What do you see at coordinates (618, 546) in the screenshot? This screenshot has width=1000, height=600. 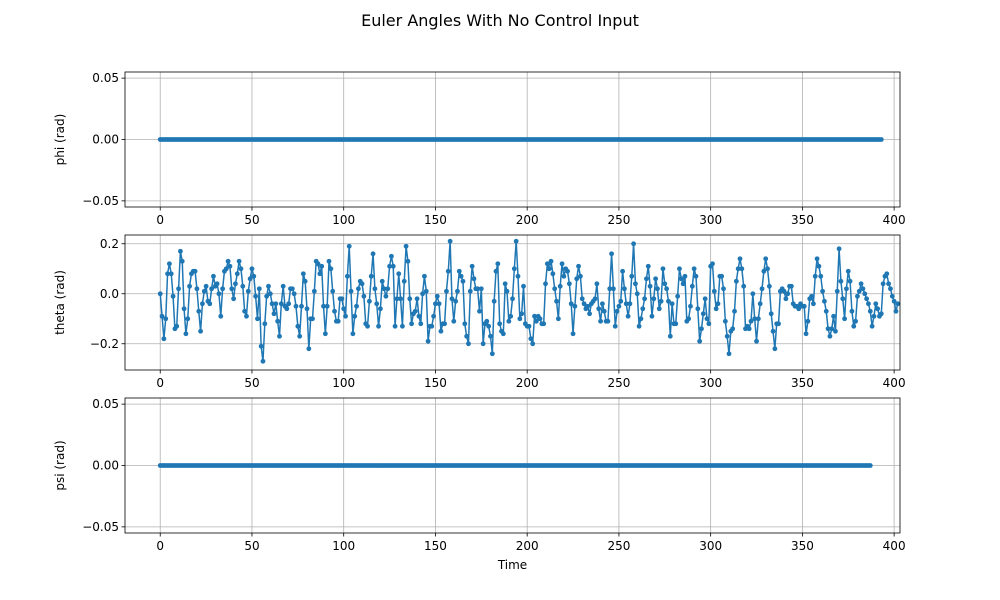 I see `x-tick-label: 250` at bounding box center [618, 546].